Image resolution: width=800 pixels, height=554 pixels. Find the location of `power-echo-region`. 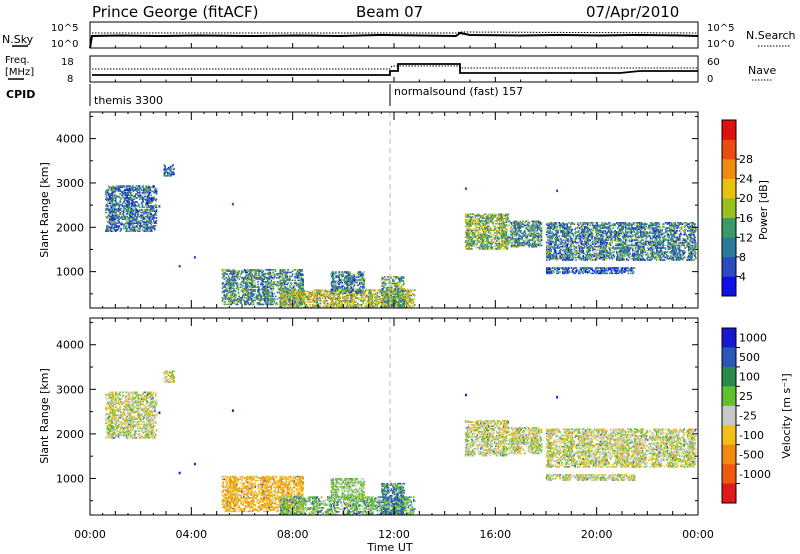

power-echo-region is located at coordinates (621, 241).